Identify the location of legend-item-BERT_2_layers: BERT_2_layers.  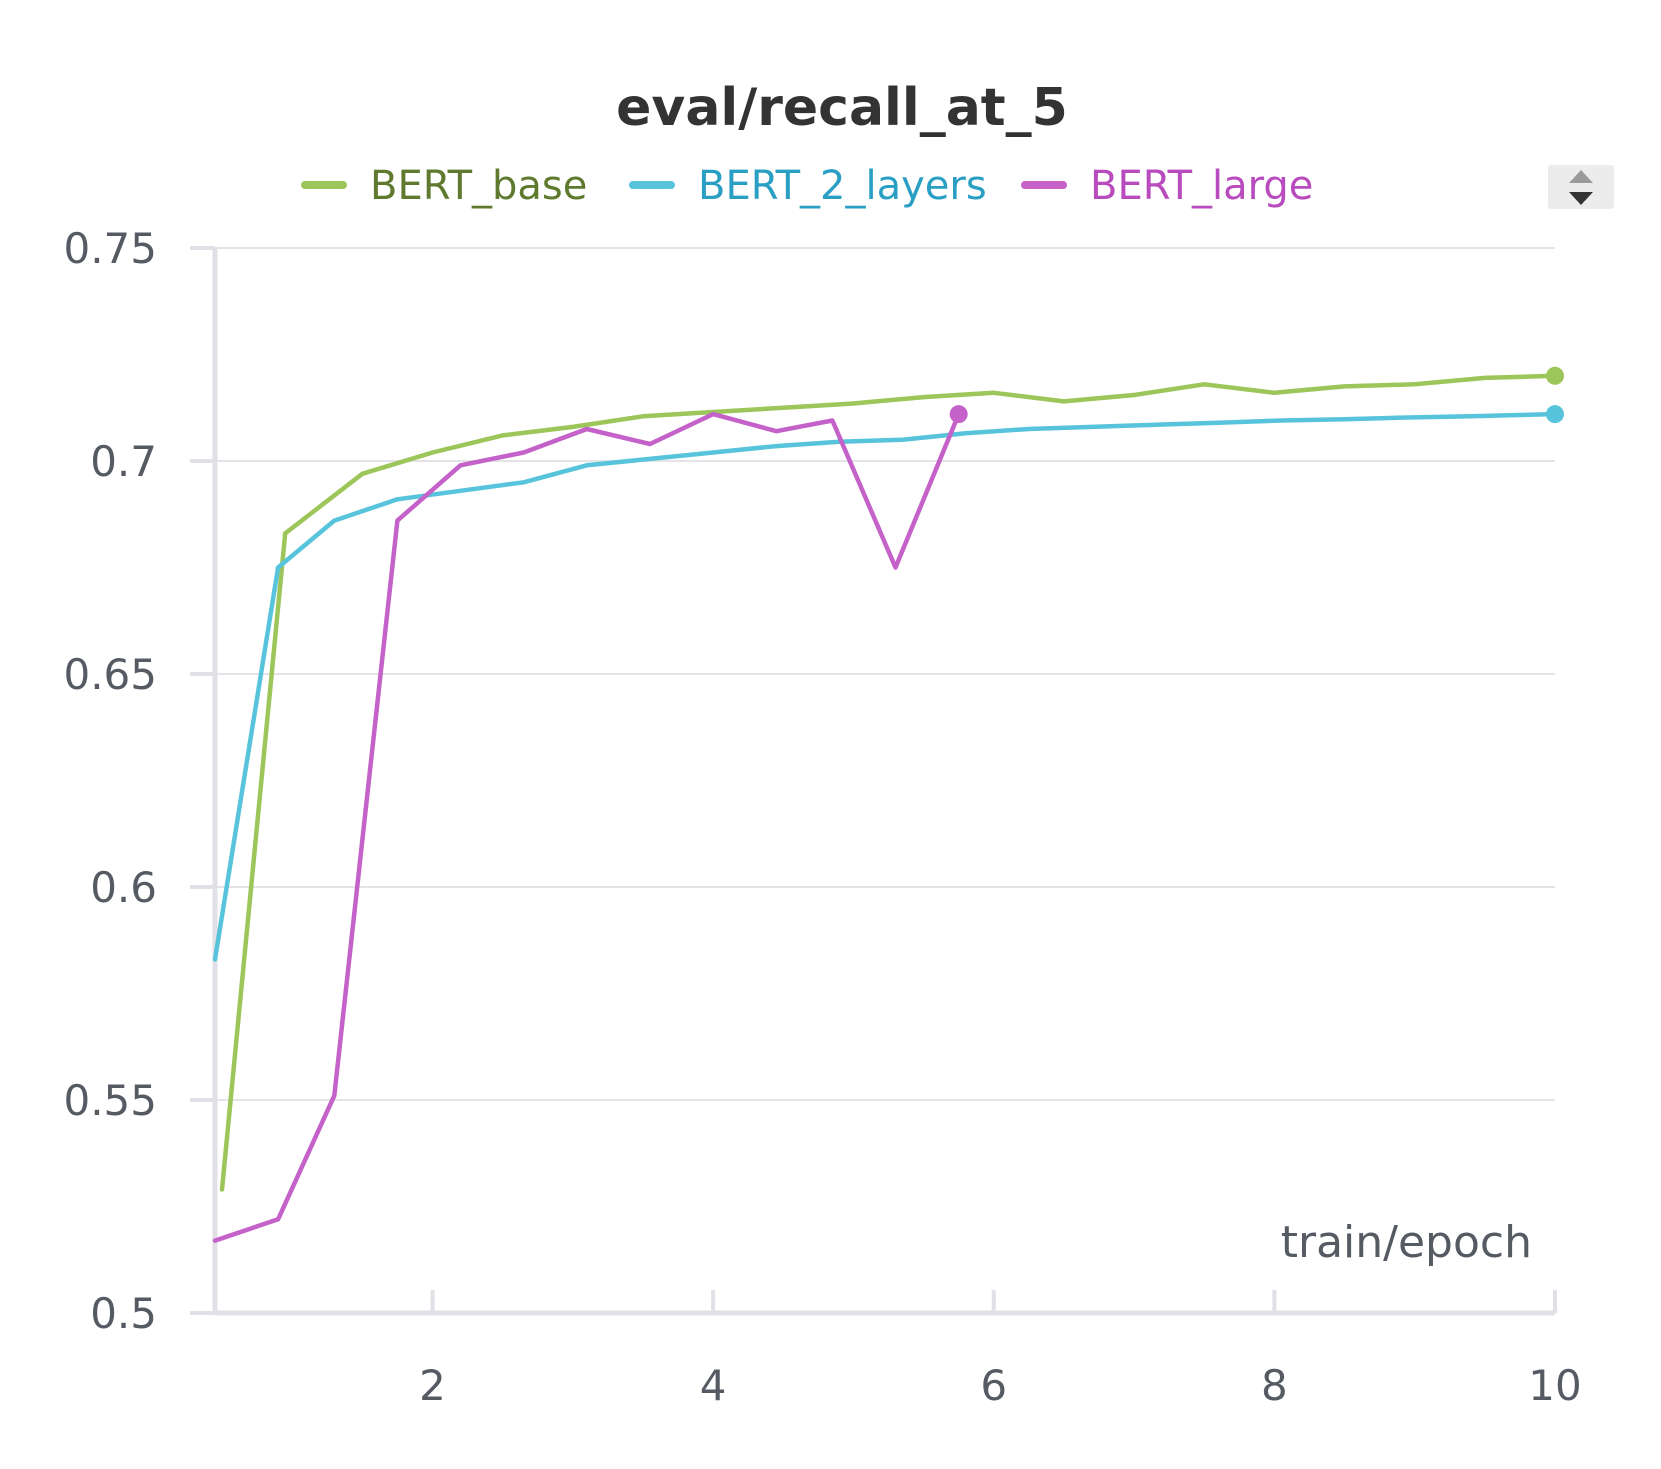
(808, 186).